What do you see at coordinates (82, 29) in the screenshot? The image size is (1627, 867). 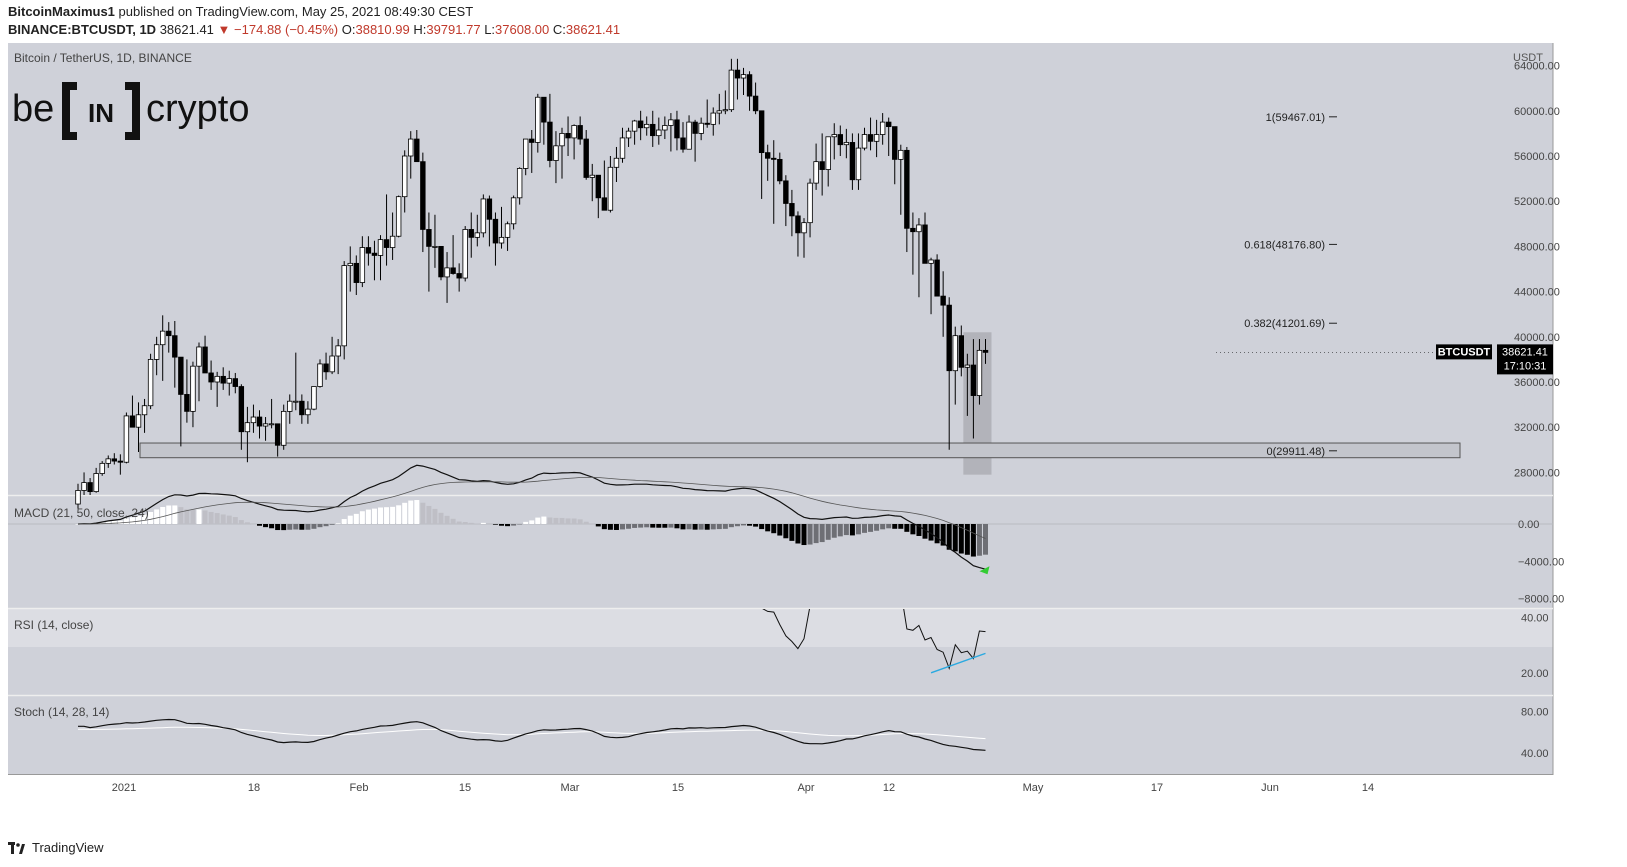 I see `symbol-line: BINANCE:BTCUSDT, 1D` at bounding box center [82, 29].